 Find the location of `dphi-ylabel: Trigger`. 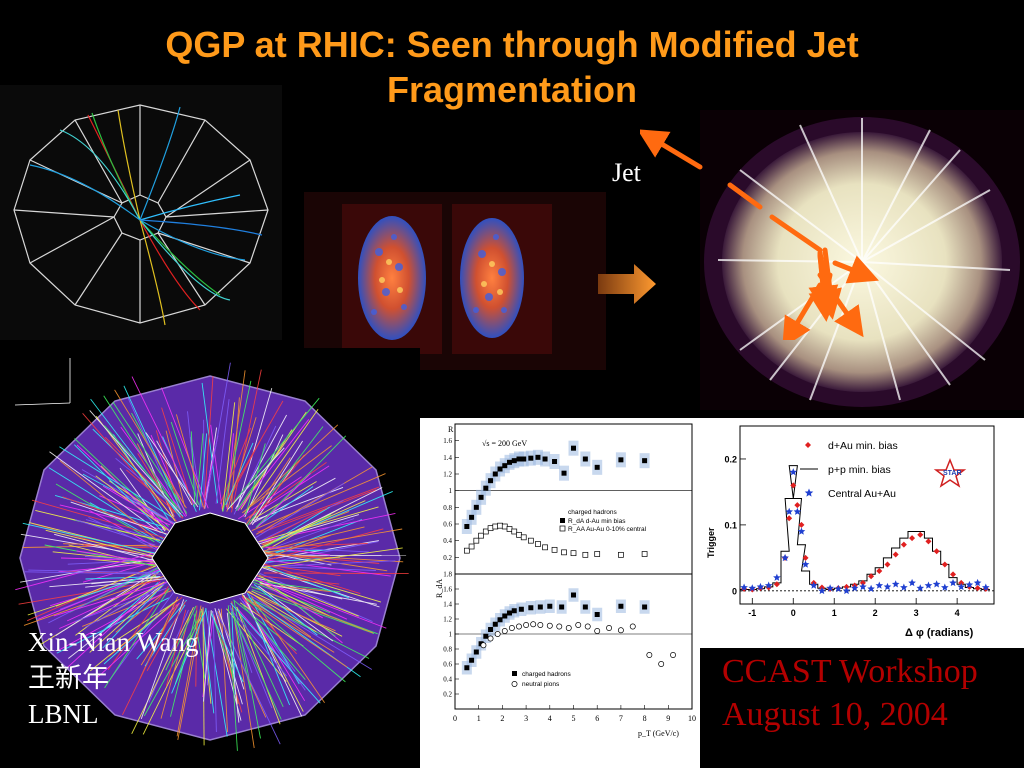

dphi-ylabel: Trigger is located at coordinates (711, 542).